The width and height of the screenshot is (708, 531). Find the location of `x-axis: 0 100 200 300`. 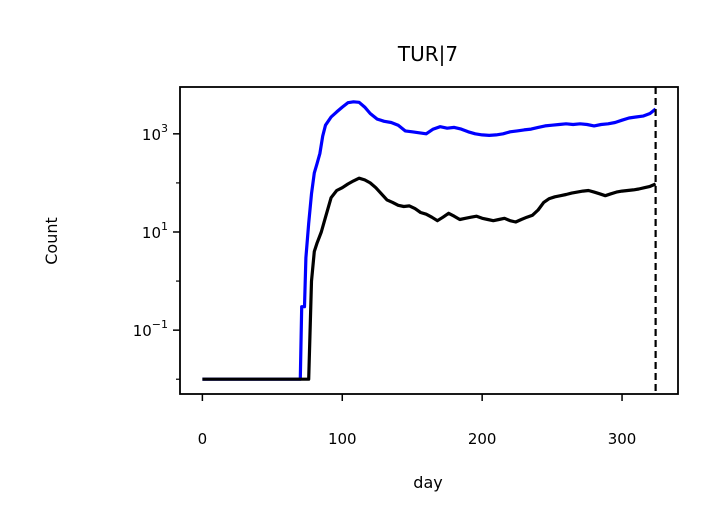

x-axis: 0 100 200 300 is located at coordinates (417, 421).